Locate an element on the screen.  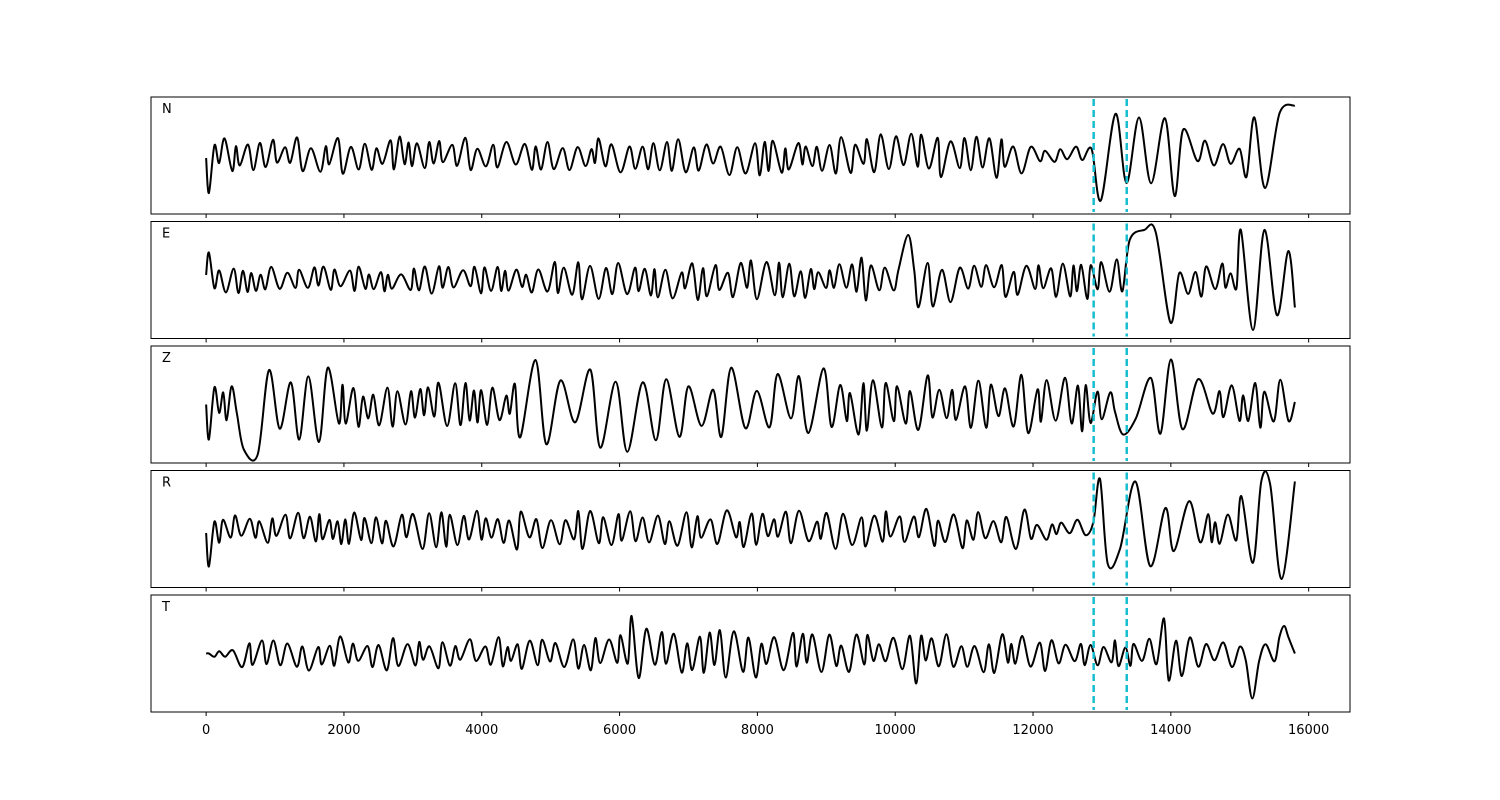
x-tick-label: 2000 is located at coordinates (343, 730).